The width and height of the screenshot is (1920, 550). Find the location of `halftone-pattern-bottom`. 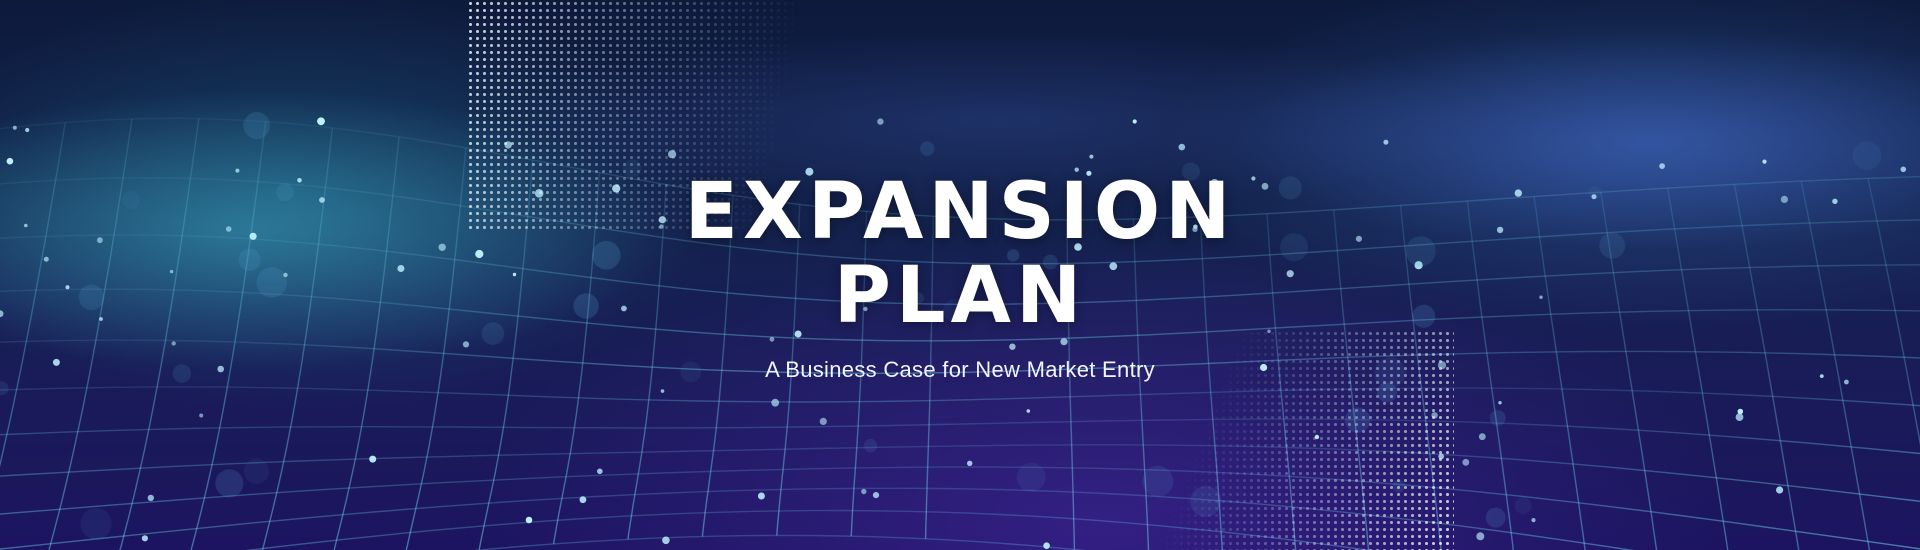

halftone-pattern-bottom is located at coordinates (1267, 440).